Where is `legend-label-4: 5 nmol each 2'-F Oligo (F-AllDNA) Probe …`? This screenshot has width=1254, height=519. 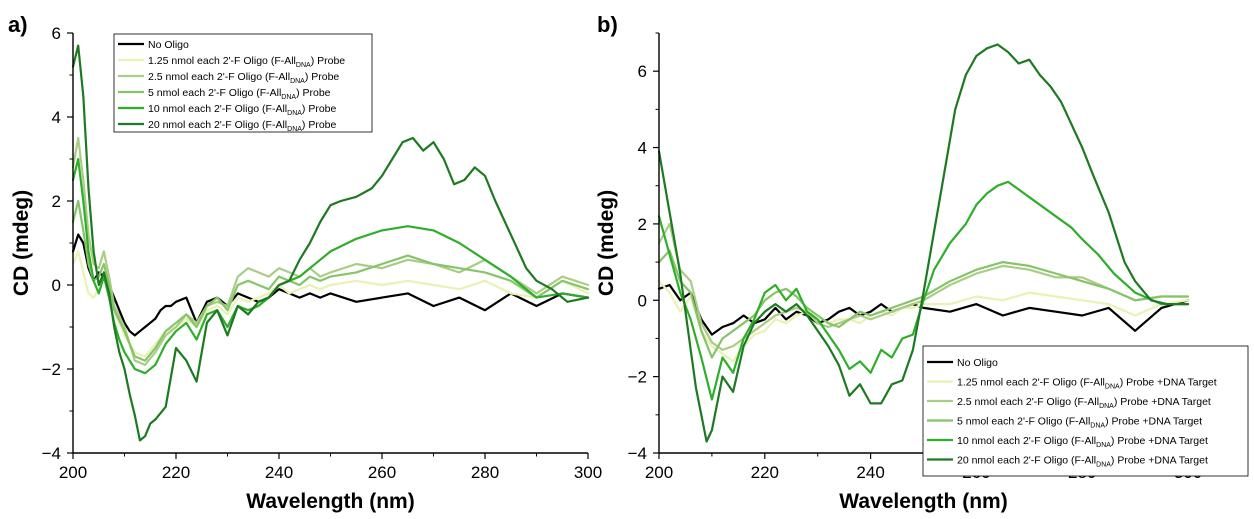
legend-label-4: 5 nmol each 2'-F Oligo (F-AllDNA) Probe … is located at coordinates (1079, 423).